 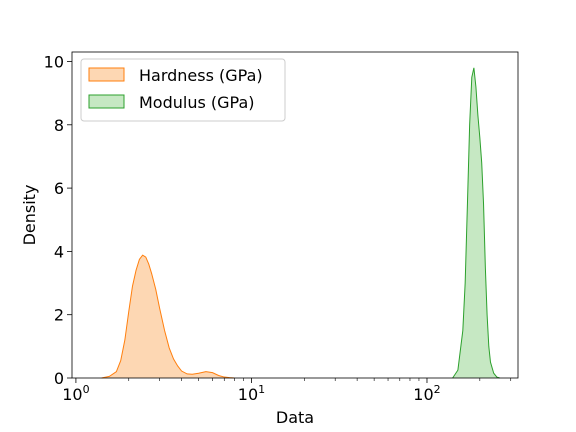 I want to click on x-tick-label-exponent: 2, so click(x=437, y=389).